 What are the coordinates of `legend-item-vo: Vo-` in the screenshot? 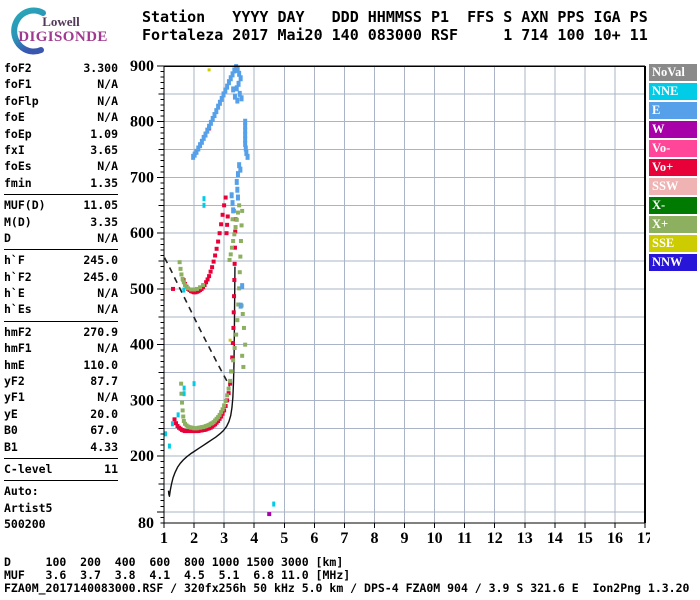 It's located at (673, 148).